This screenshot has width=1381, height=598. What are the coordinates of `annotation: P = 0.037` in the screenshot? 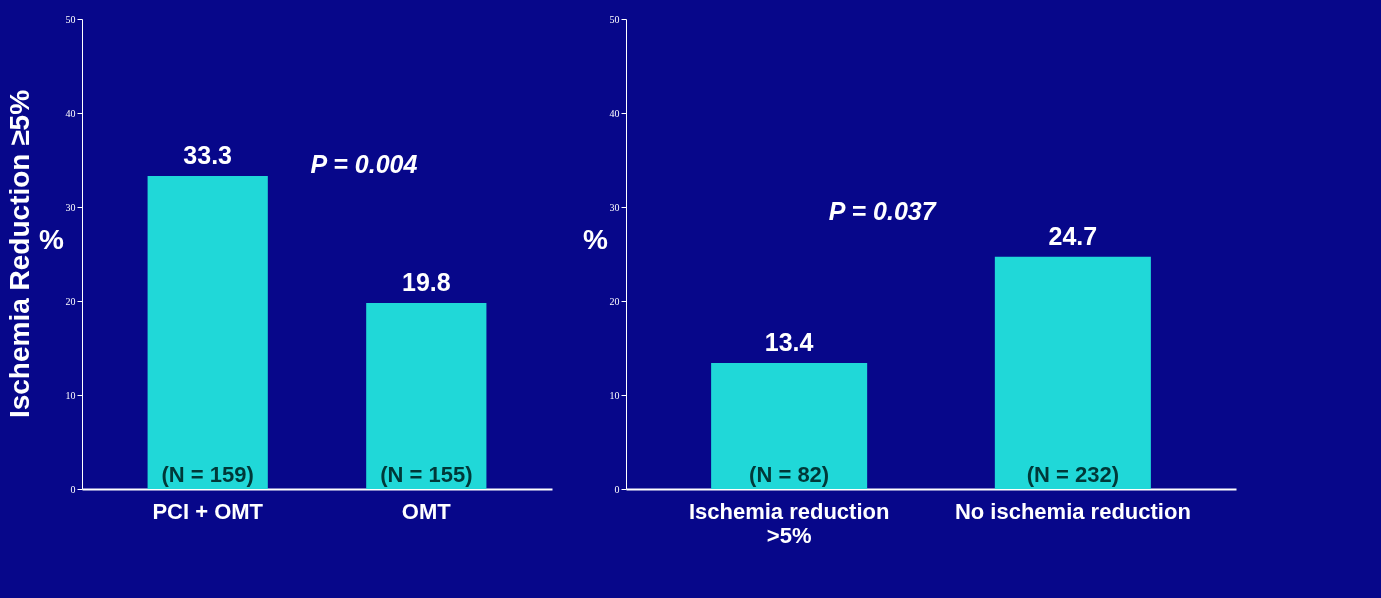 It's located at (882, 210).